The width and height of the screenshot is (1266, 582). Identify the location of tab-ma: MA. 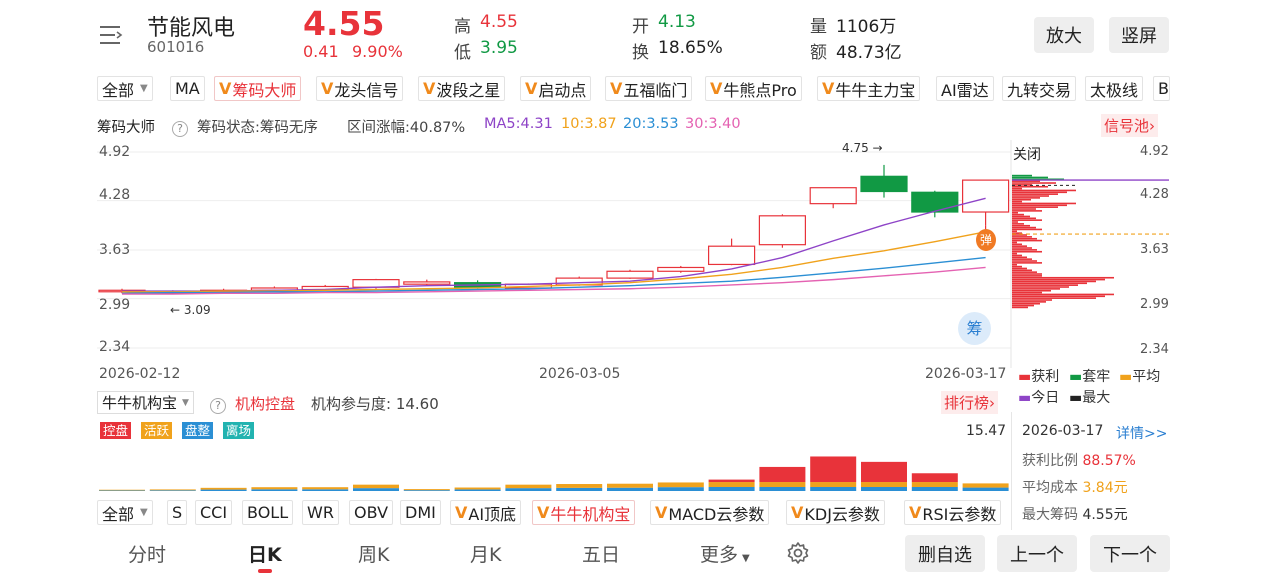
(187, 88).